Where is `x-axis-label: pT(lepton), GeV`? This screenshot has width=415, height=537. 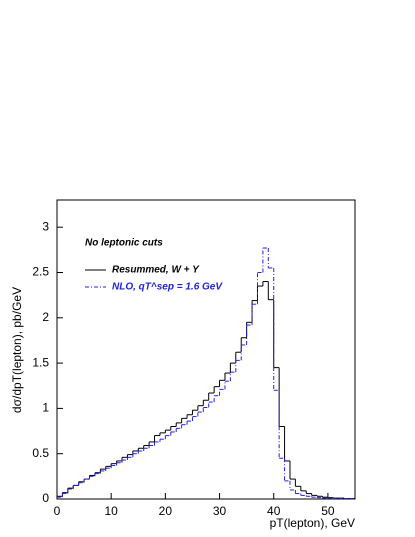
x-axis-label: pT(lepton), GeV is located at coordinates (312, 523).